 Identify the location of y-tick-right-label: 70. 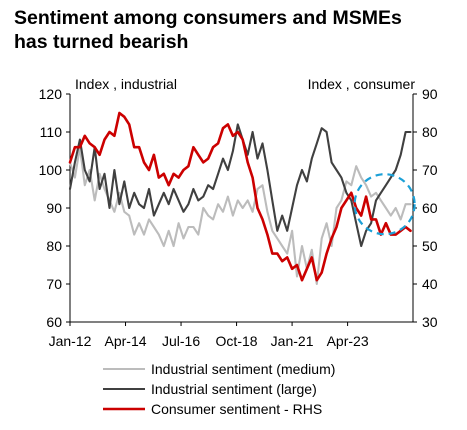
(430, 170).